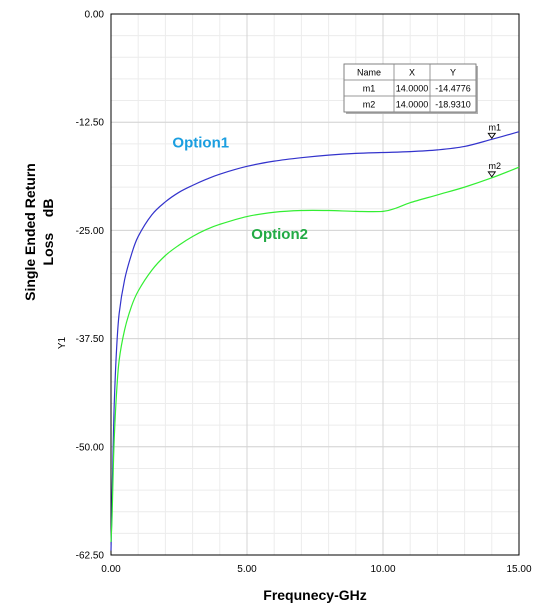 The width and height of the screenshot is (549, 615). What do you see at coordinates (453, 73) in the screenshot?
I see `table-header: Y` at bounding box center [453, 73].